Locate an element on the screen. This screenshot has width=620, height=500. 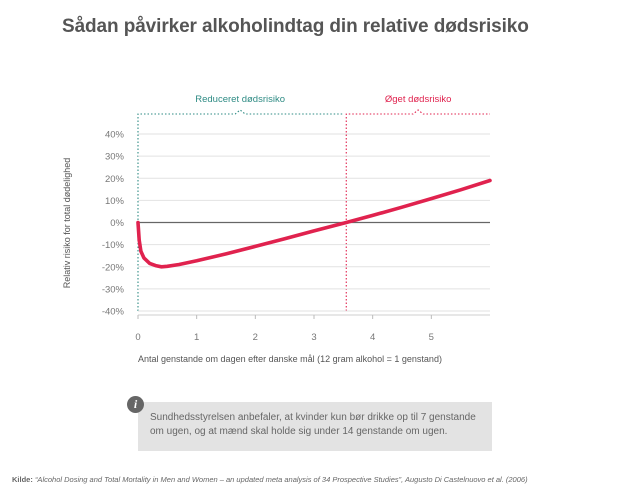
increased-risk-bracket is located at coordinates (417, 210).